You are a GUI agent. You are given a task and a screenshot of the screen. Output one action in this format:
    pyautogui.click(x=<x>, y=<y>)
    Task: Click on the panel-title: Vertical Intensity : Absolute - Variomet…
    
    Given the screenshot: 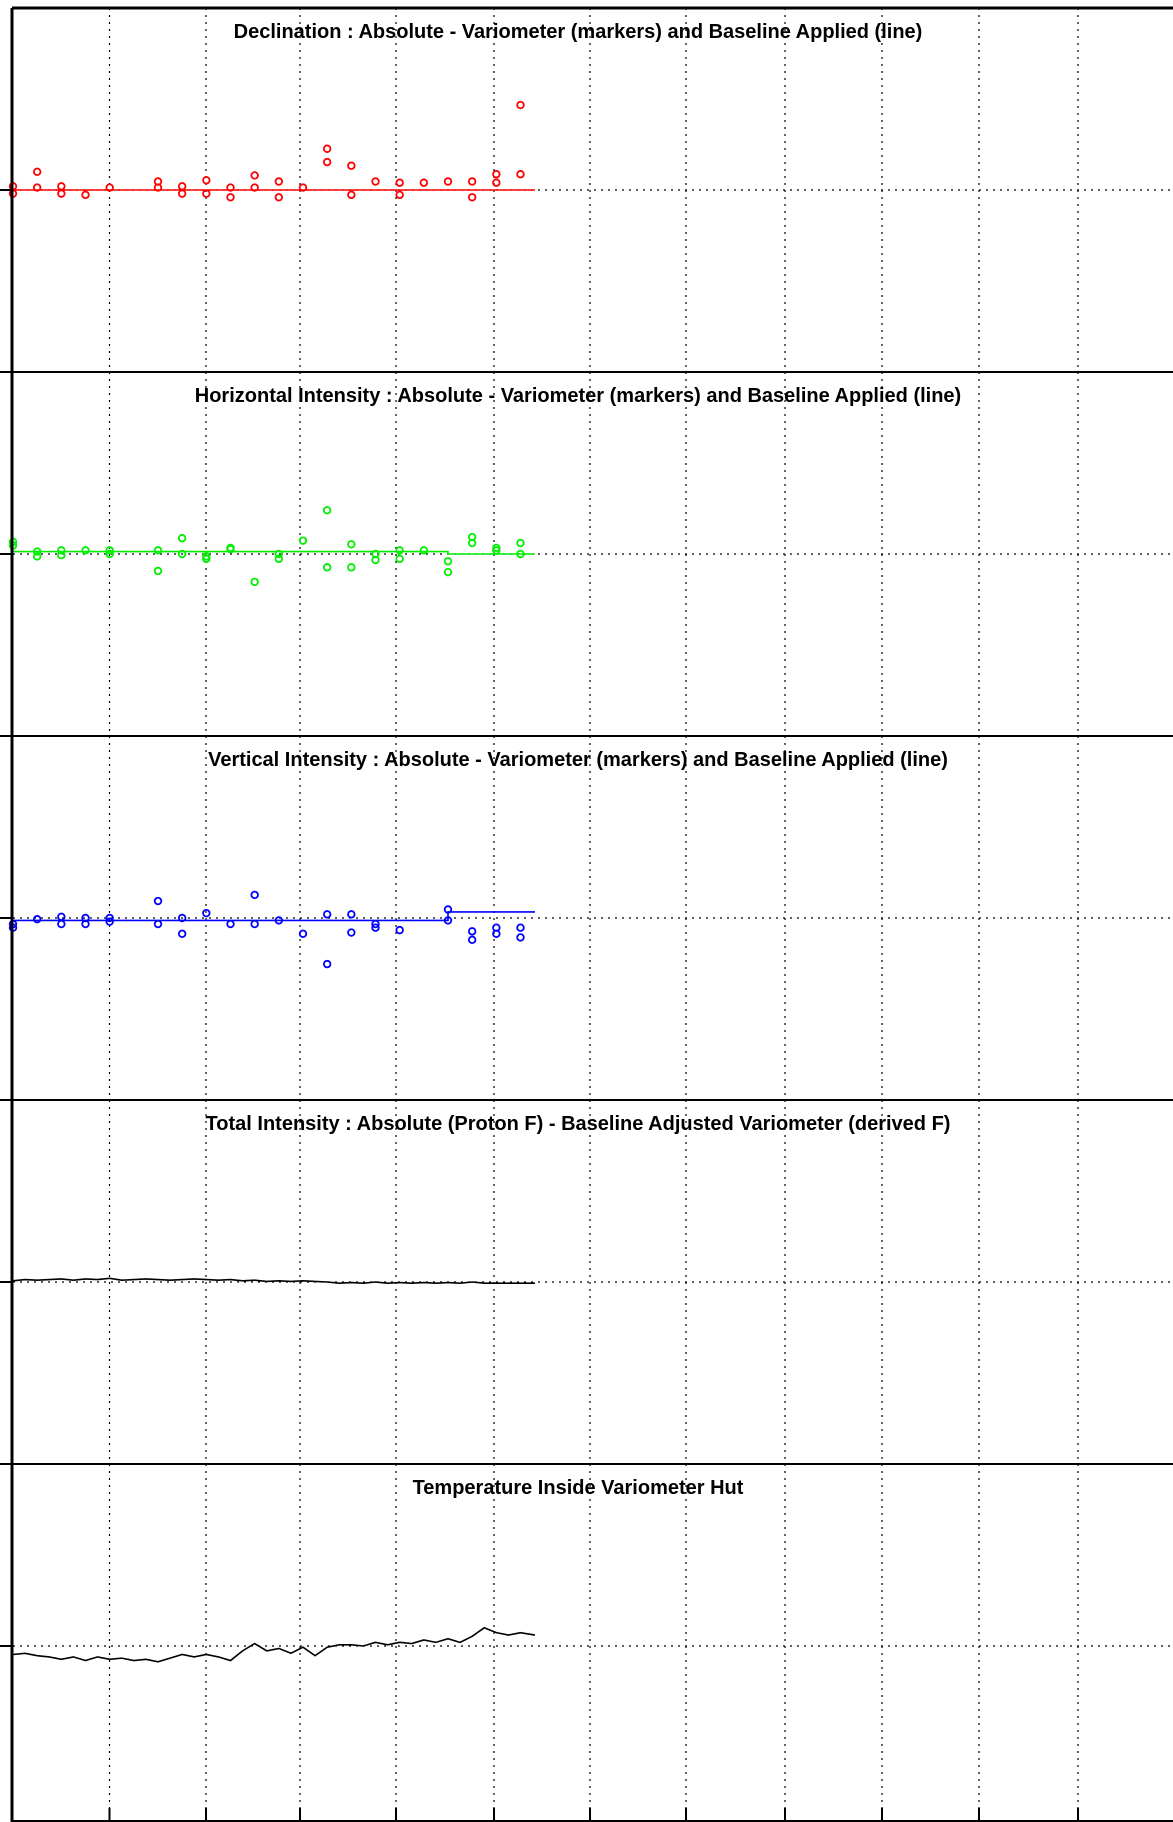 What is the action you would take?
    pyautogui.click(x=578, y=760)
    